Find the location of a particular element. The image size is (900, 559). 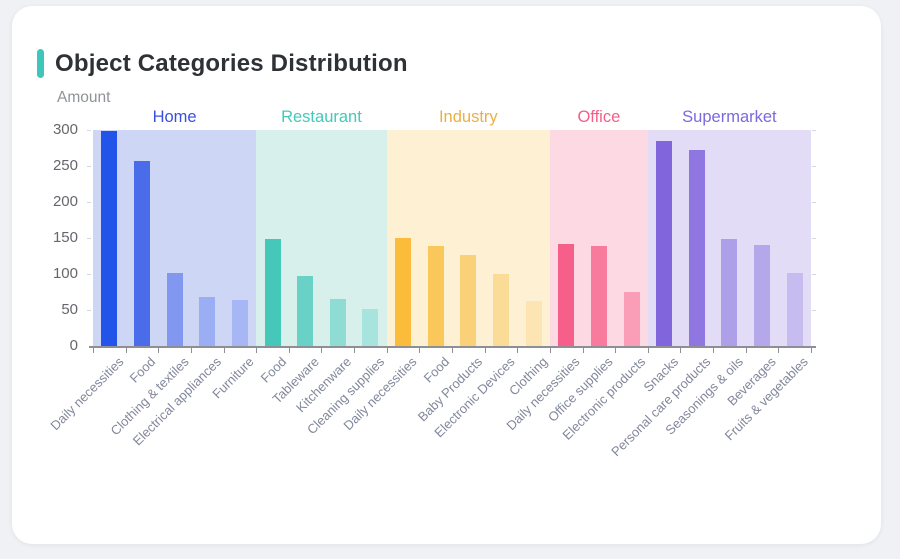

title-accent-bar is located at coordinates (40, 63).